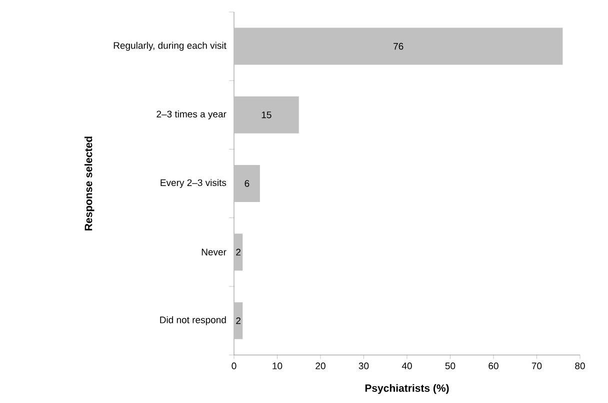  Describe the element at coordinates (277, 366) in the screenshot. I see `x-tick-label: 10` at that location.